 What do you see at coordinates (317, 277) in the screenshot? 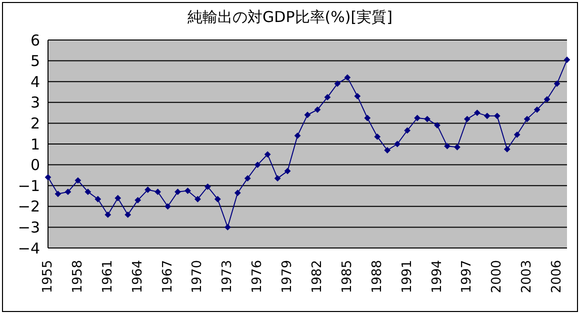
I see `x-tick-label: 1982` at bounding box center [317, 277].